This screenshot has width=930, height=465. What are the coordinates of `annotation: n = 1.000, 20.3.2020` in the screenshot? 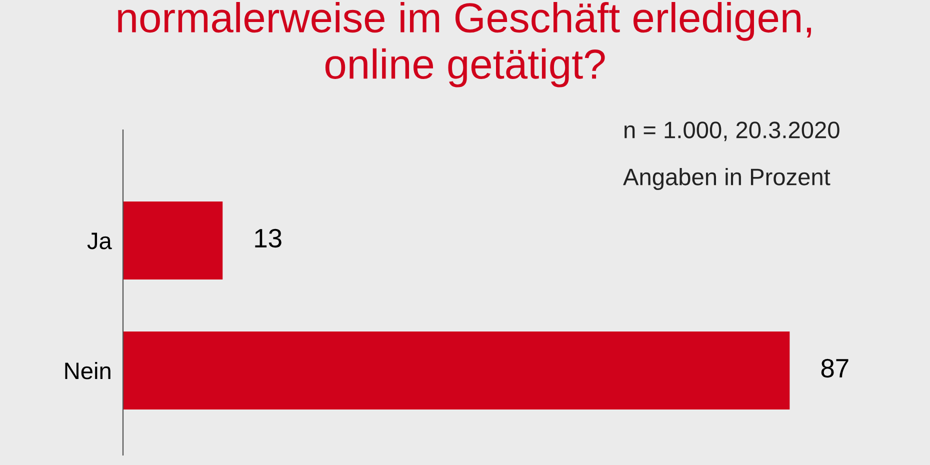 It's located at (732, 132).